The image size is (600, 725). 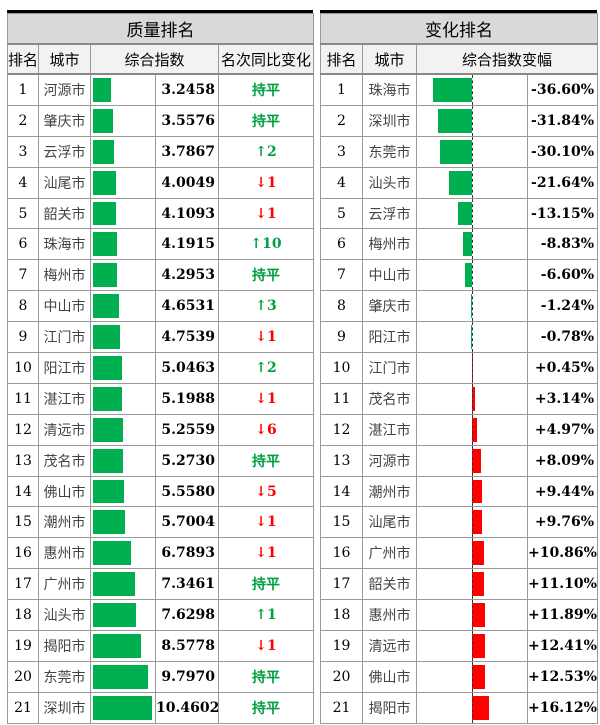 What do you see at coordinates (389, 522) in the screenshot?
I see `city-cell: 汕尾市` at bounding box center [389, 522].